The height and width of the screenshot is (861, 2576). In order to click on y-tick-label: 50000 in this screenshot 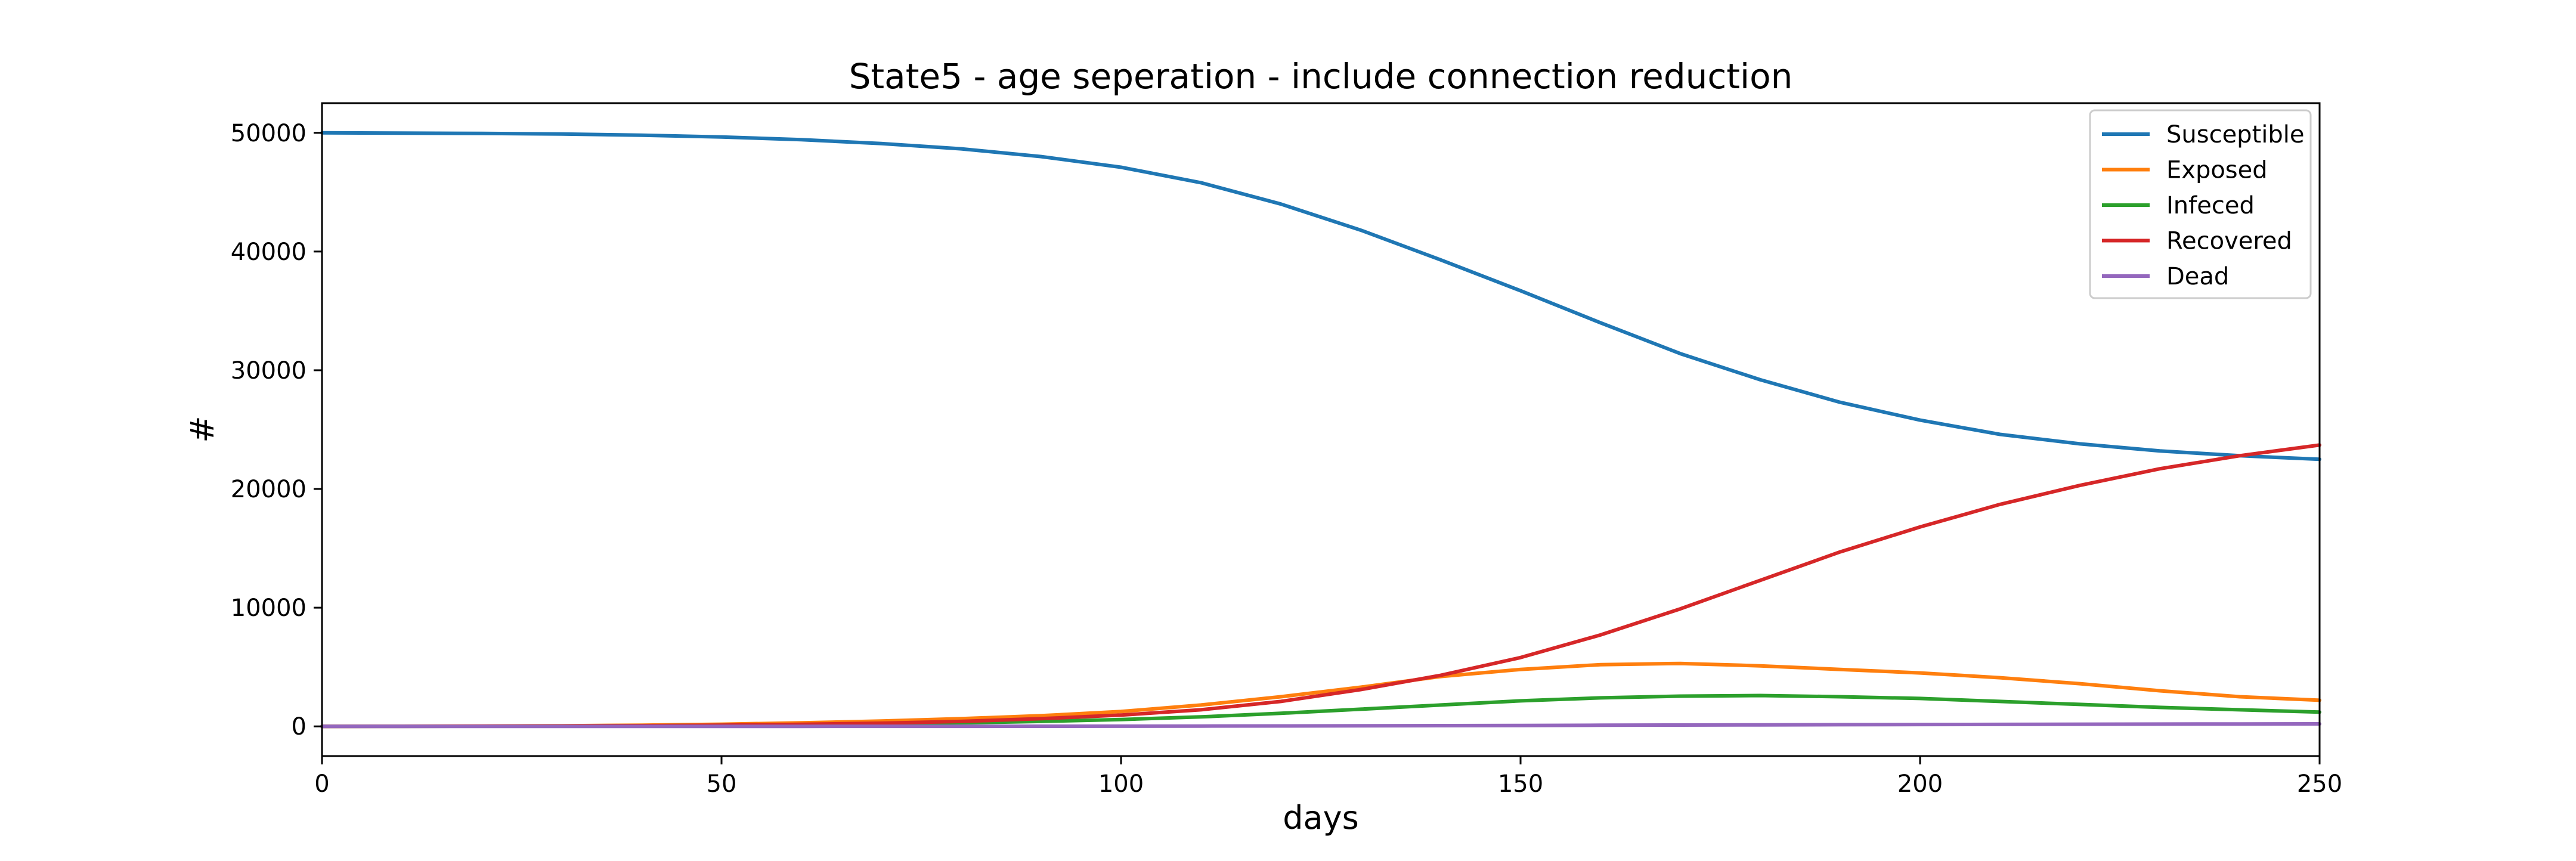, I will do `click(269, 133)`.